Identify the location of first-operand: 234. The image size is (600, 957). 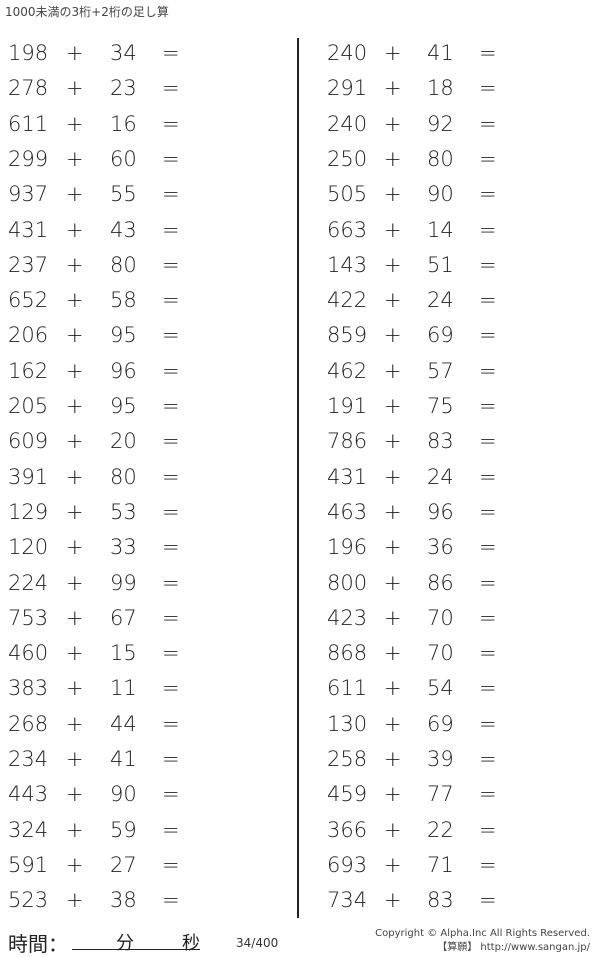
(28, 759).